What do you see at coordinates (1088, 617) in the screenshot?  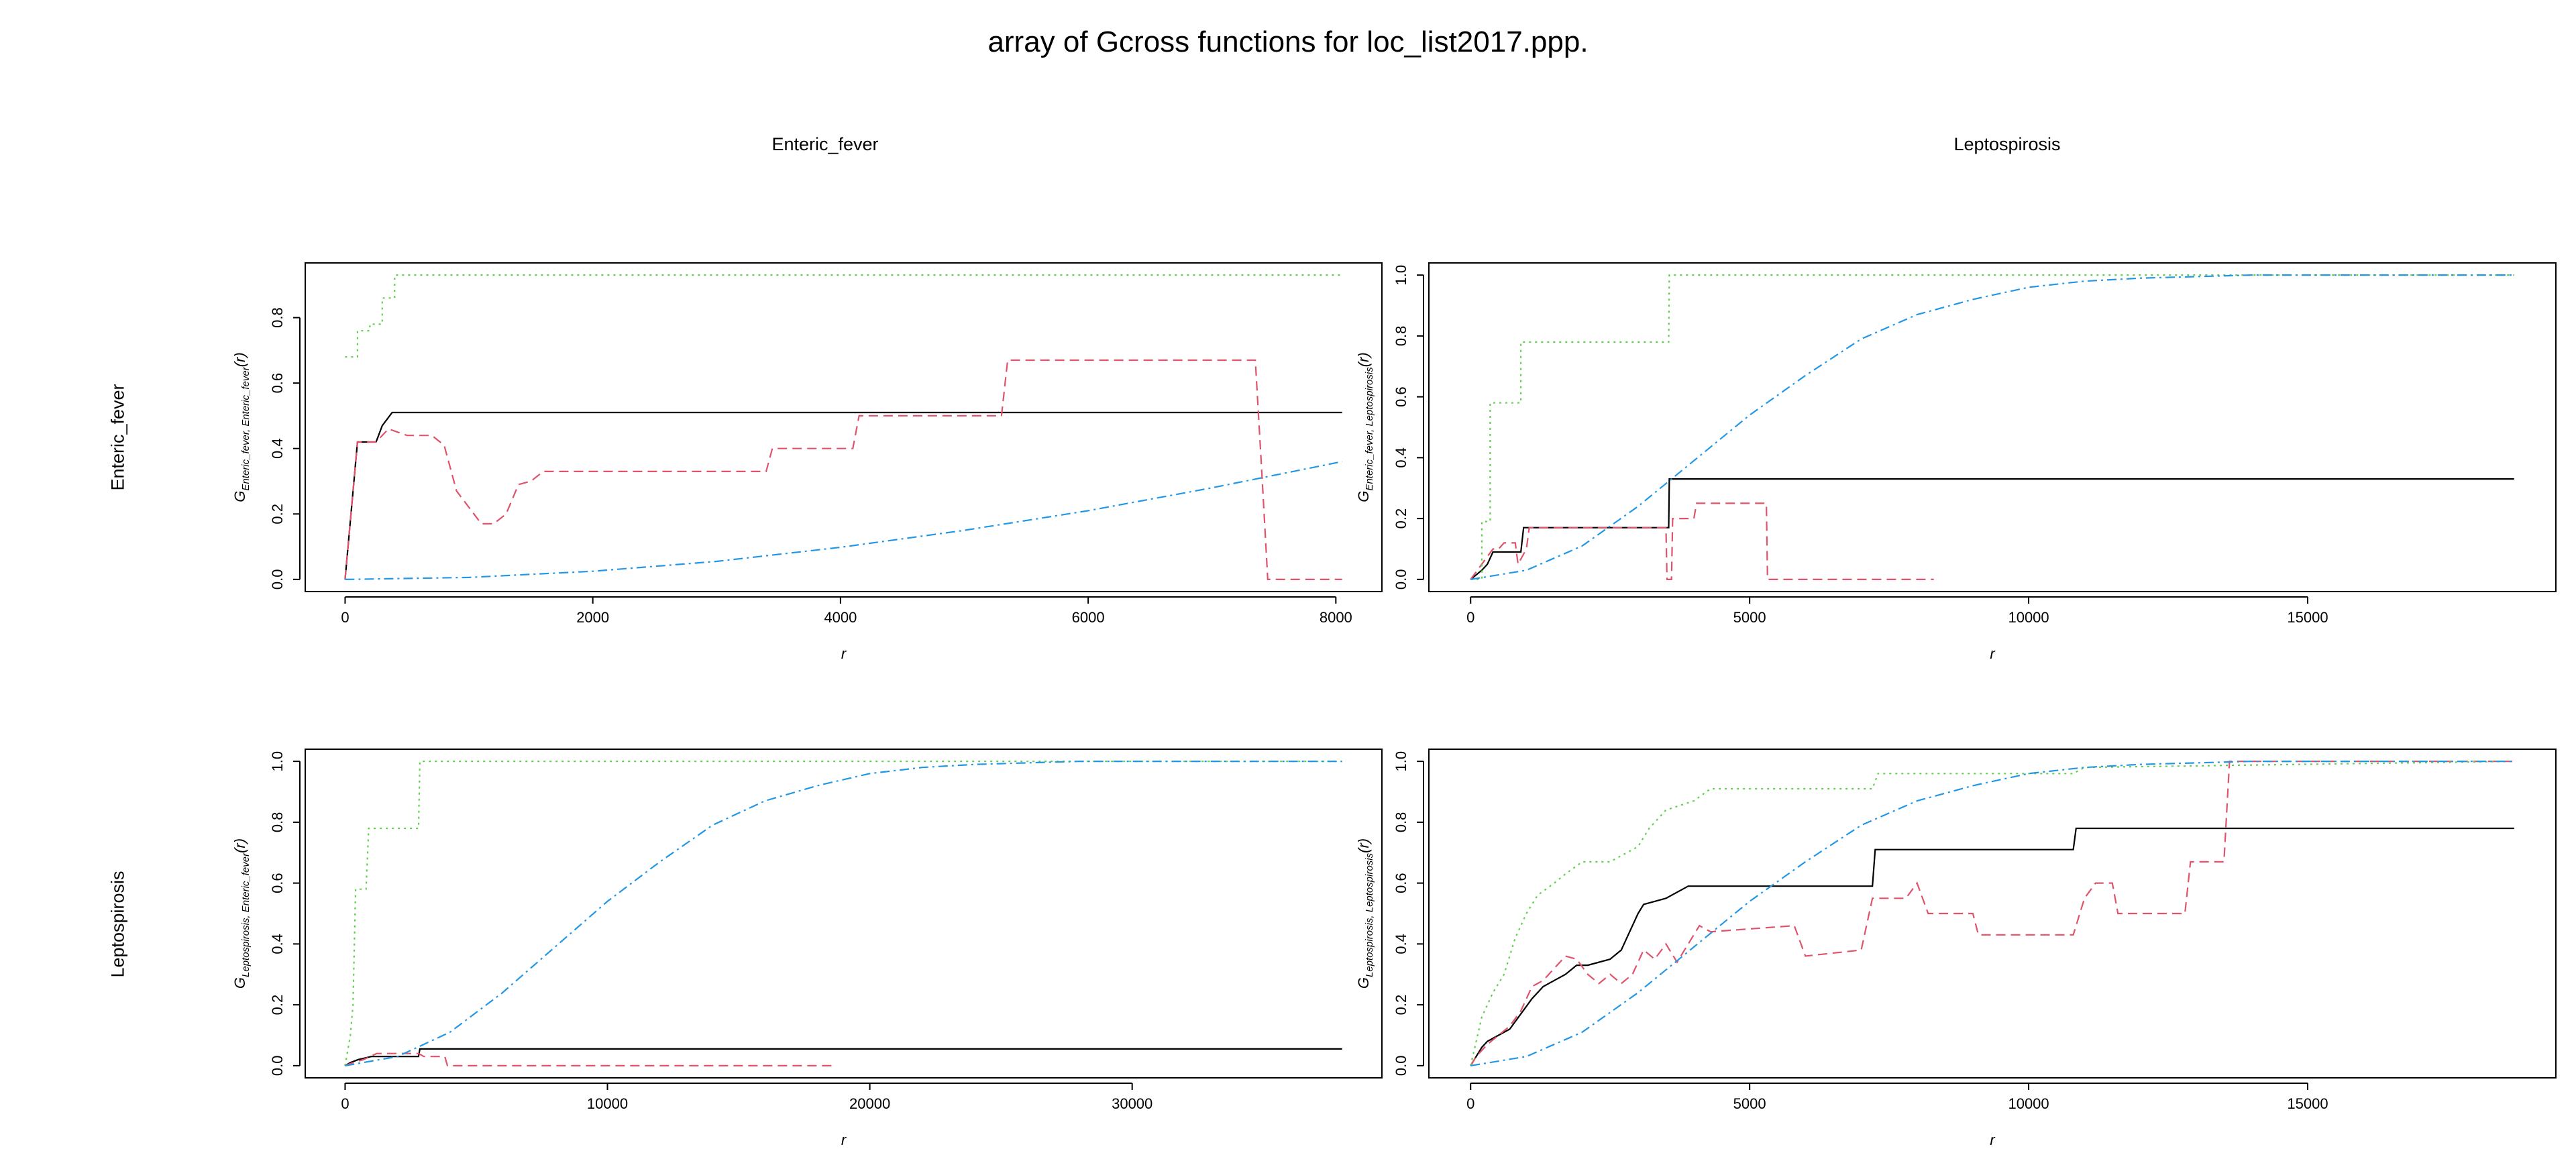 I see `x-tick-label: 6000` at bounding box center [1088, 617].